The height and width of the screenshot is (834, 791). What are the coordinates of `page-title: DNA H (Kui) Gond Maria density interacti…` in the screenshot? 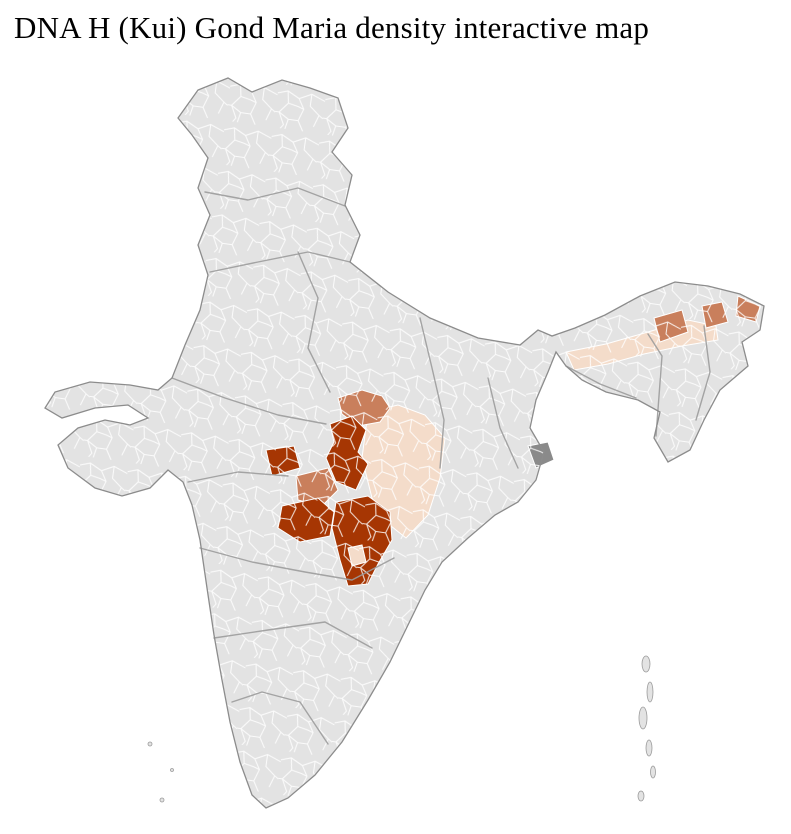 It's located at (332, 27).